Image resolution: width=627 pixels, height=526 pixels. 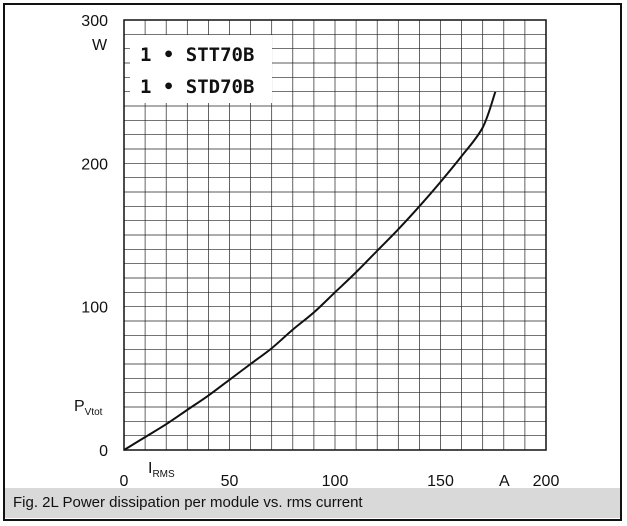 I want to click on legend: 1 • STT70B 1 • STD70B, so click(x=201, y=69).